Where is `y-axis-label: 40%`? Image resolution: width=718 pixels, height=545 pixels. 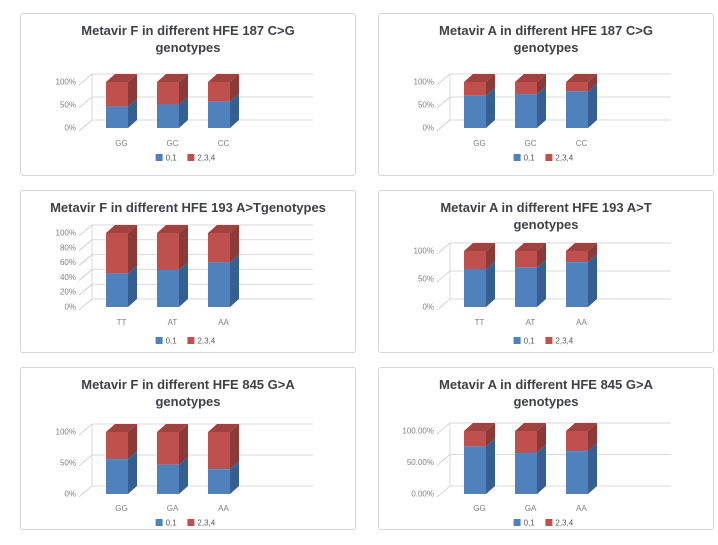 y-axis-label: 40% is located at coordinates (68, 277).